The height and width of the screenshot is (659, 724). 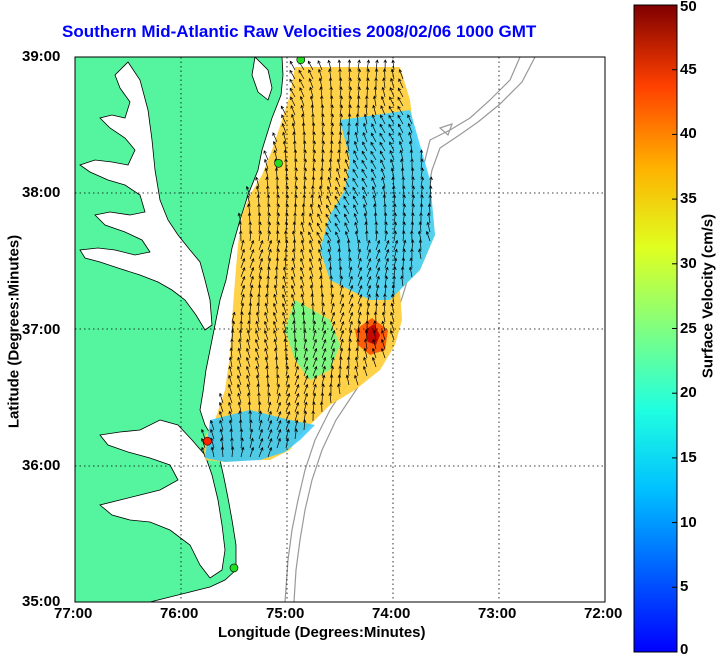 What do you see at coordinates (41, 465) in the screenshot?
I see `y-tick-label: 36:00` at bounding box center [41, 465].